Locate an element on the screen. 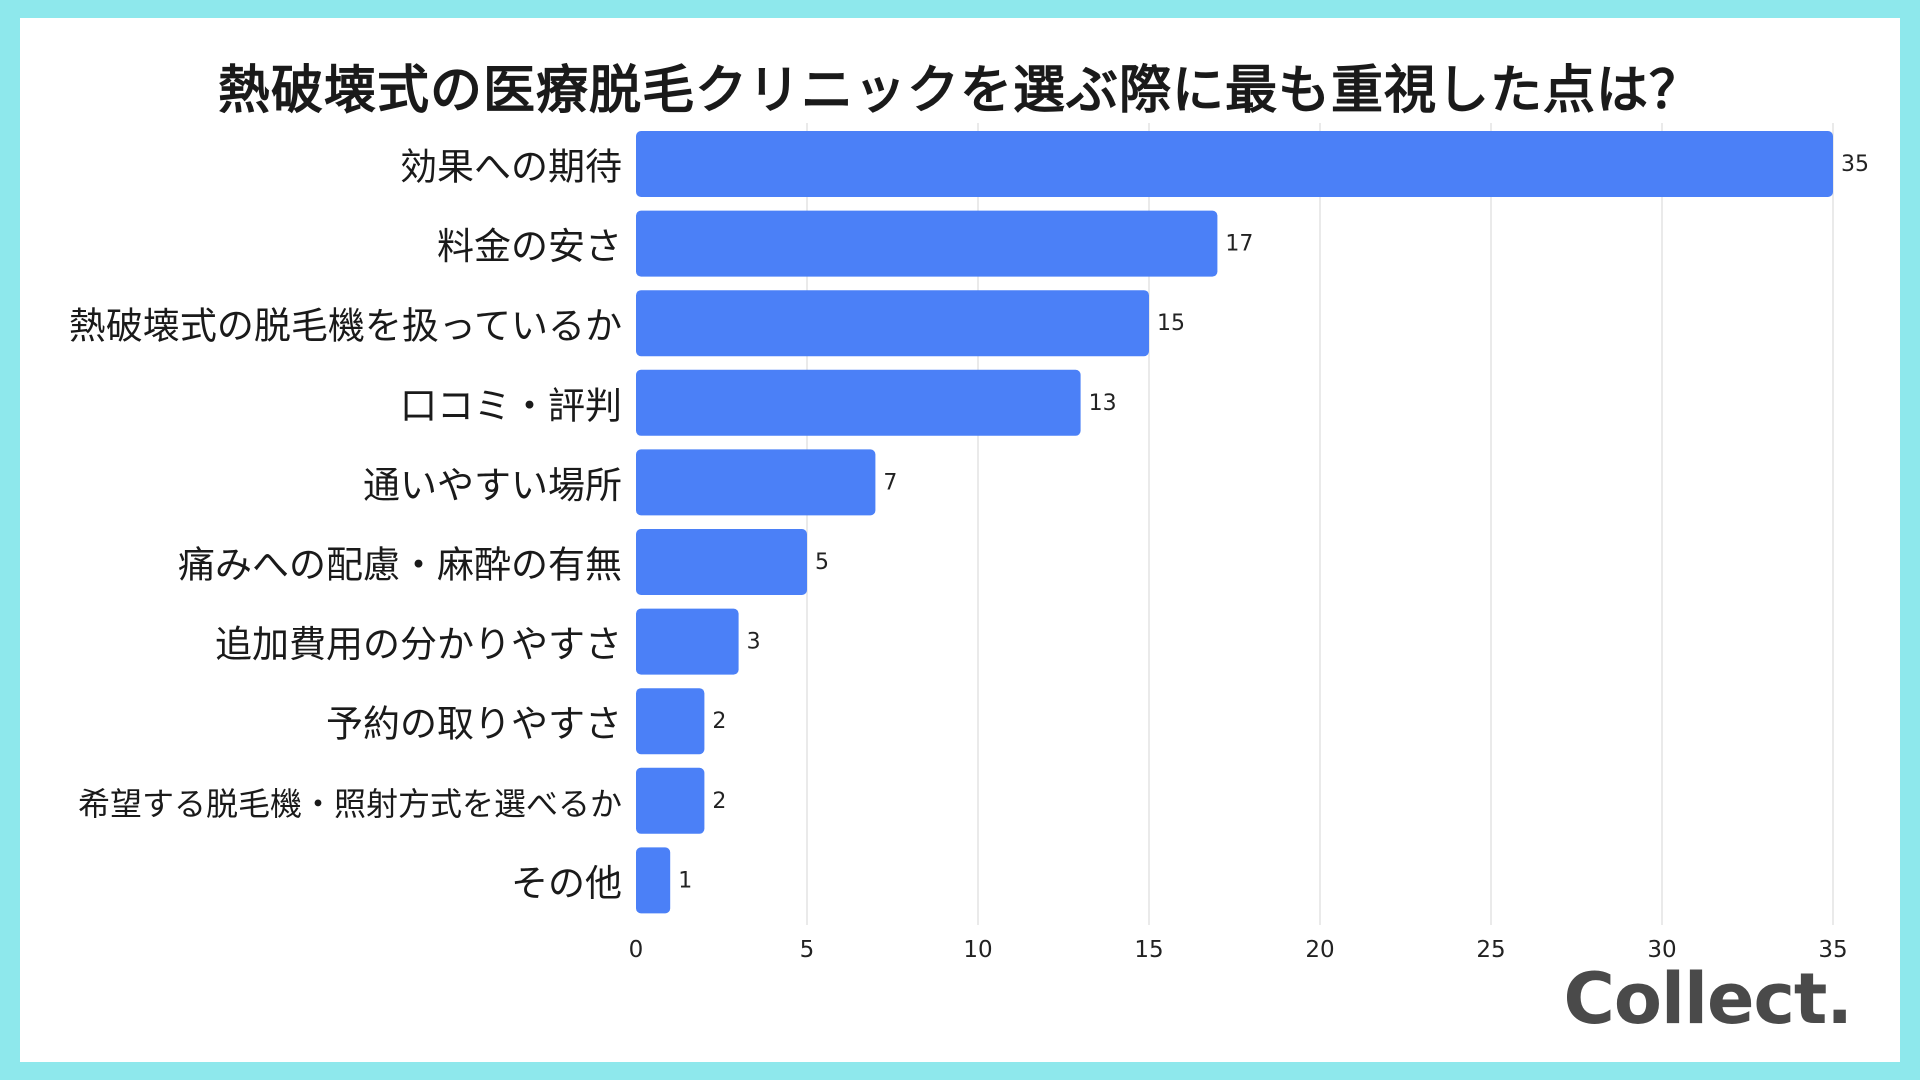 The width and height of the screenshot is (1920, 1080). category-label: 追加費用の分かりやすさ is located at coordinates (418, 644).